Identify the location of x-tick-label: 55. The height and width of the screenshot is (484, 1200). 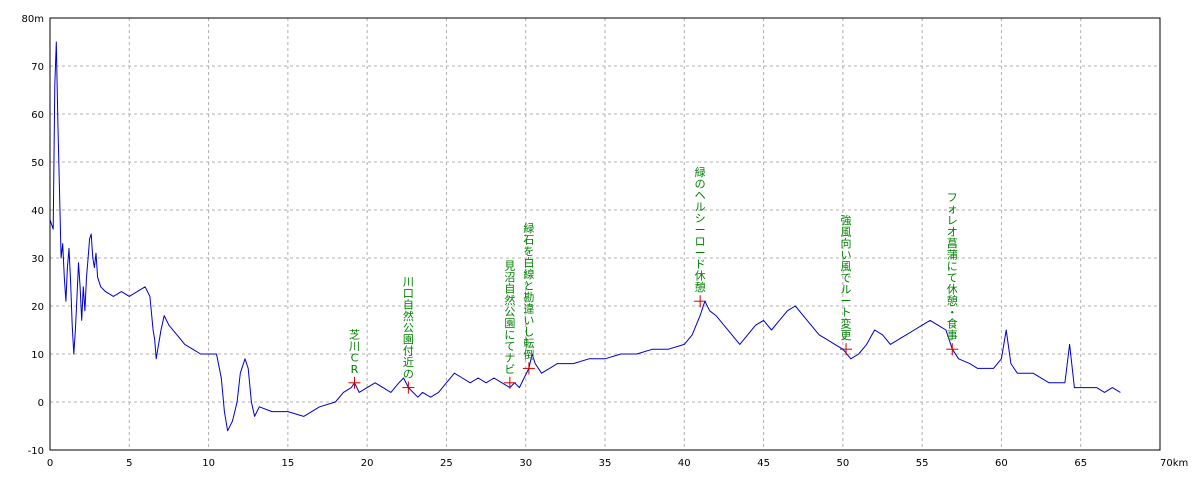
(922, 463).